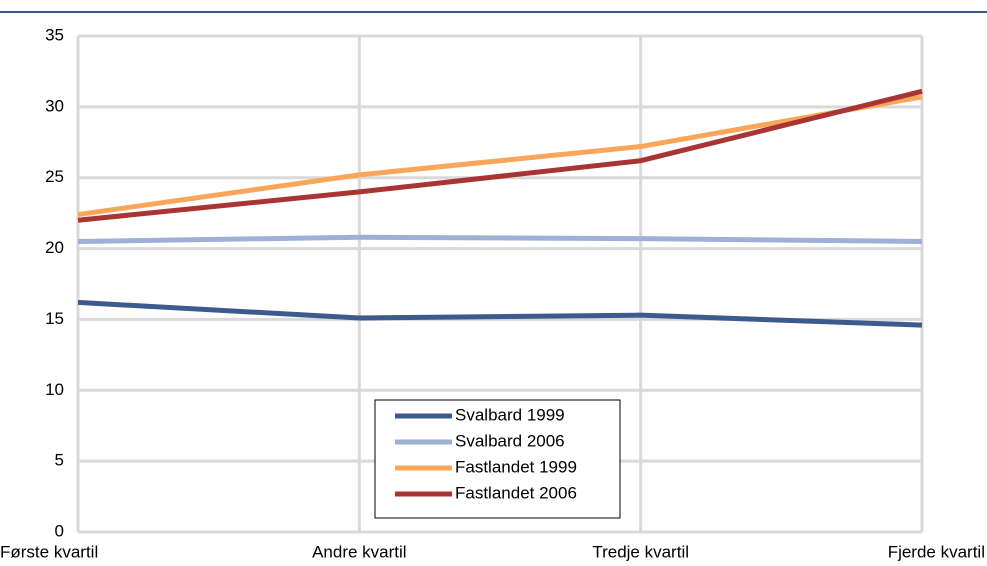 This screenshot has height=566, width=987. Describe the element at coordinates (516, 492) in the screenshot. I see `legend-label: Fastlandet 2006` at that location.